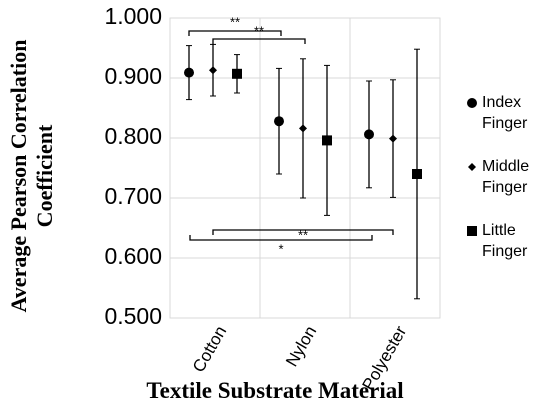 The width and height of the screenshot is (550, 419). I want to click on y-axis-title: Average Pearson Correlation Coefficient, so click(31, 176).